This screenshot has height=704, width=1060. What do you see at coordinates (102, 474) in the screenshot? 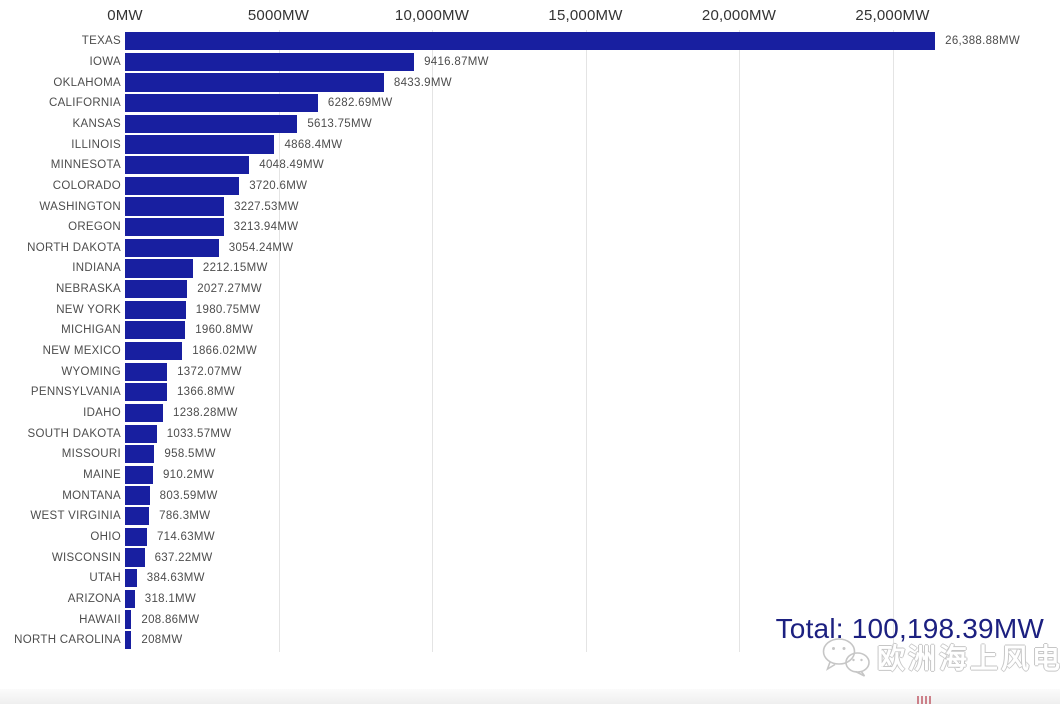
I see `state-label: MAINE` at bounding box center [102, 474].